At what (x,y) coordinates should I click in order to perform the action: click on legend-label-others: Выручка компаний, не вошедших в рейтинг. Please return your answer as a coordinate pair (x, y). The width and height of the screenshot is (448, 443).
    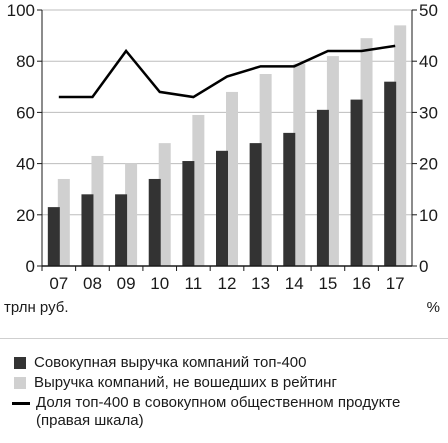
    Looking at the image, I should click on (185, 382).